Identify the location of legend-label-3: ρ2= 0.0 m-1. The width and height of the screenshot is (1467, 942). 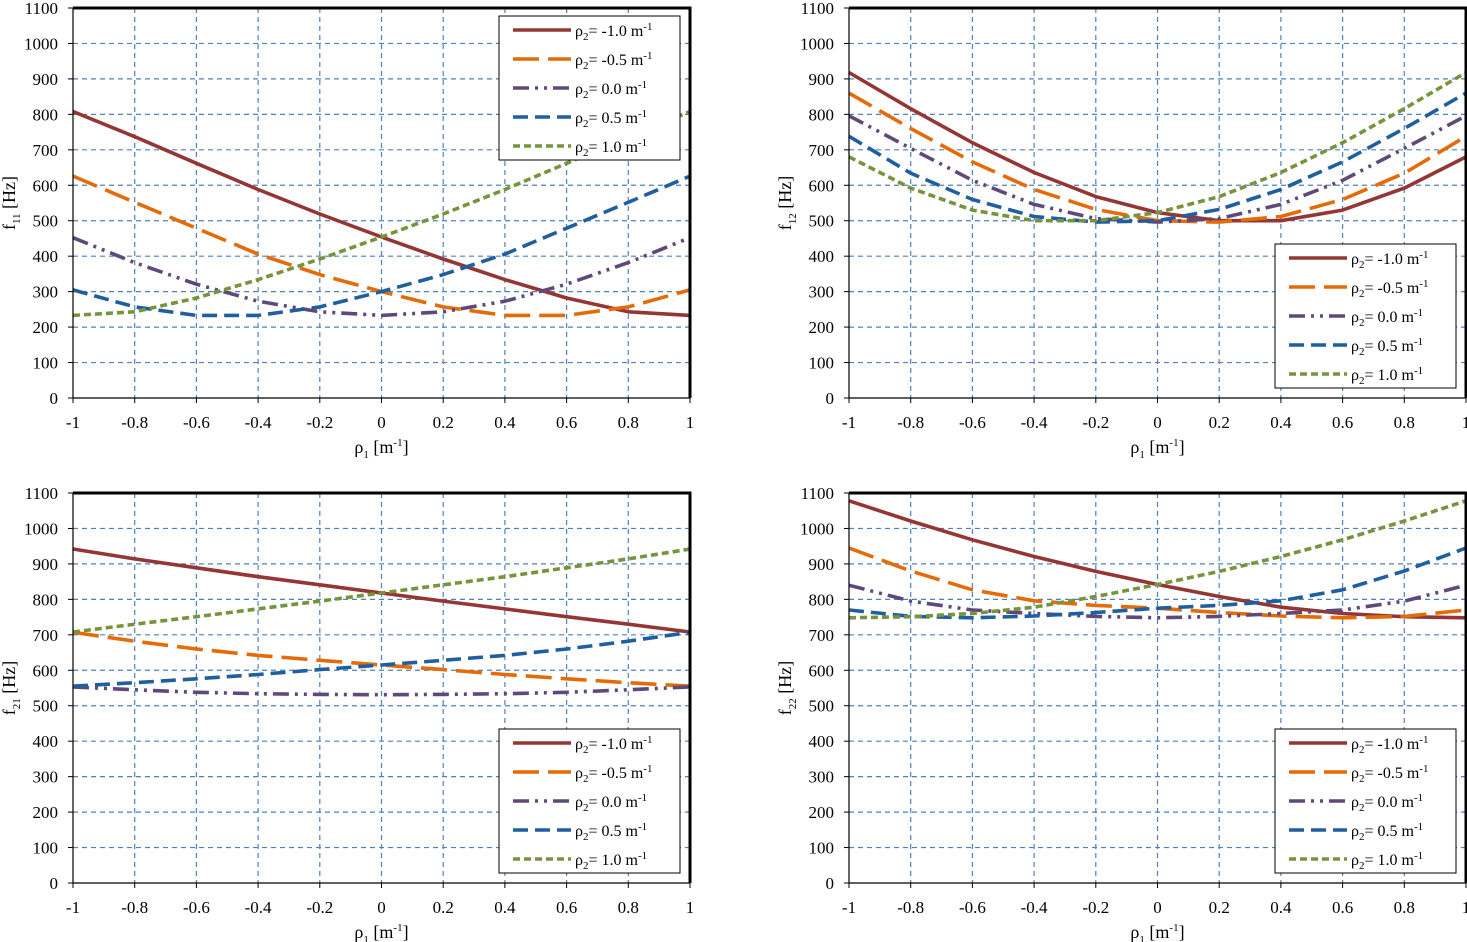
(611, 90).